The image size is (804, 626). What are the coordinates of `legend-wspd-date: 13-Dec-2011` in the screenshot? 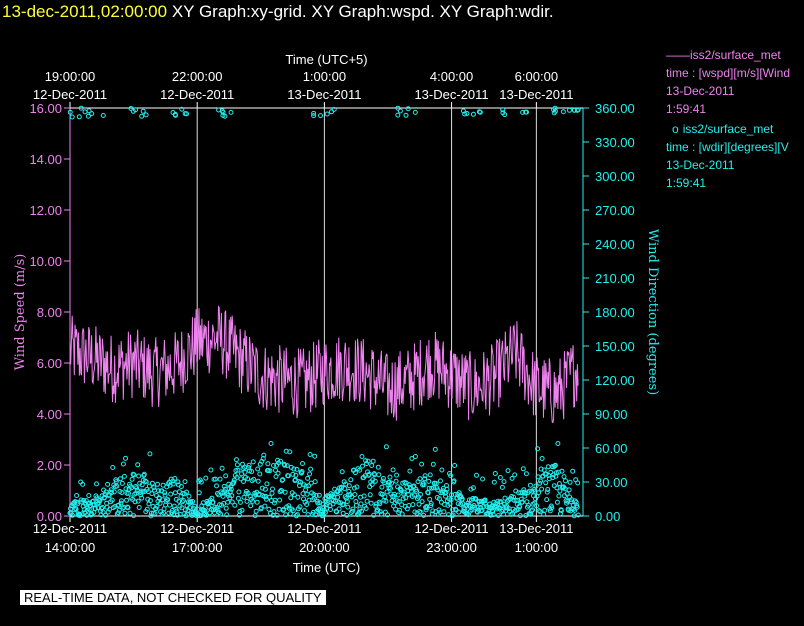 It's located at (700, 91).